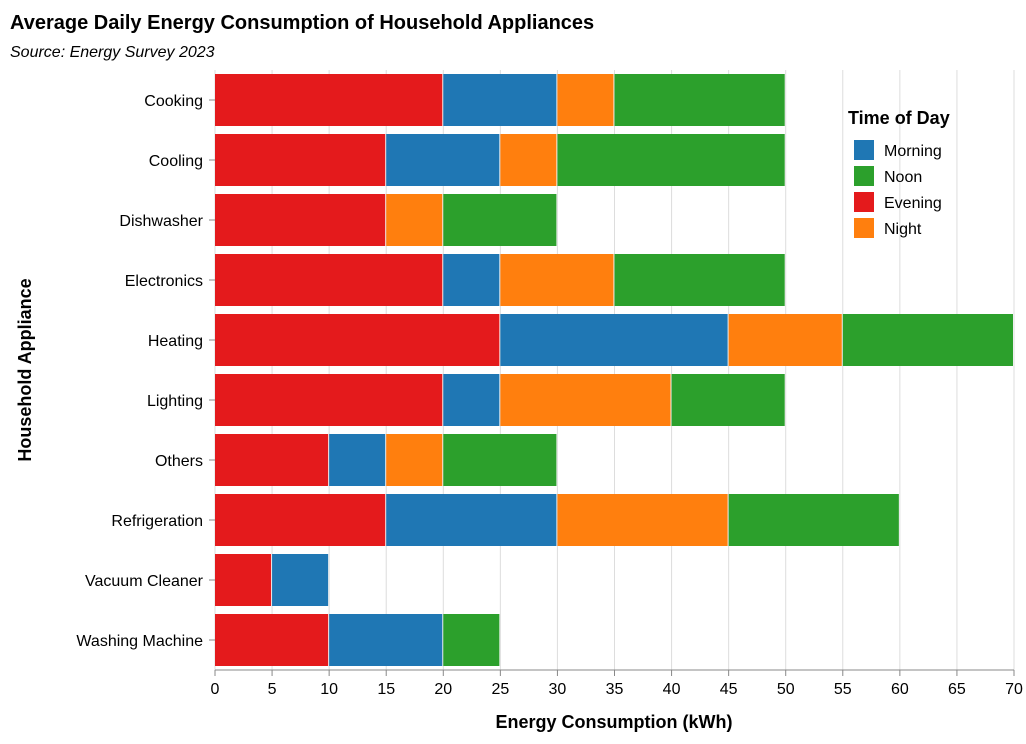 The width and height of the screenshot is (1026, 744). Describe the element at coordinates (900, 689) in the screenshot. I see `x-tick-label: 60` at that location.